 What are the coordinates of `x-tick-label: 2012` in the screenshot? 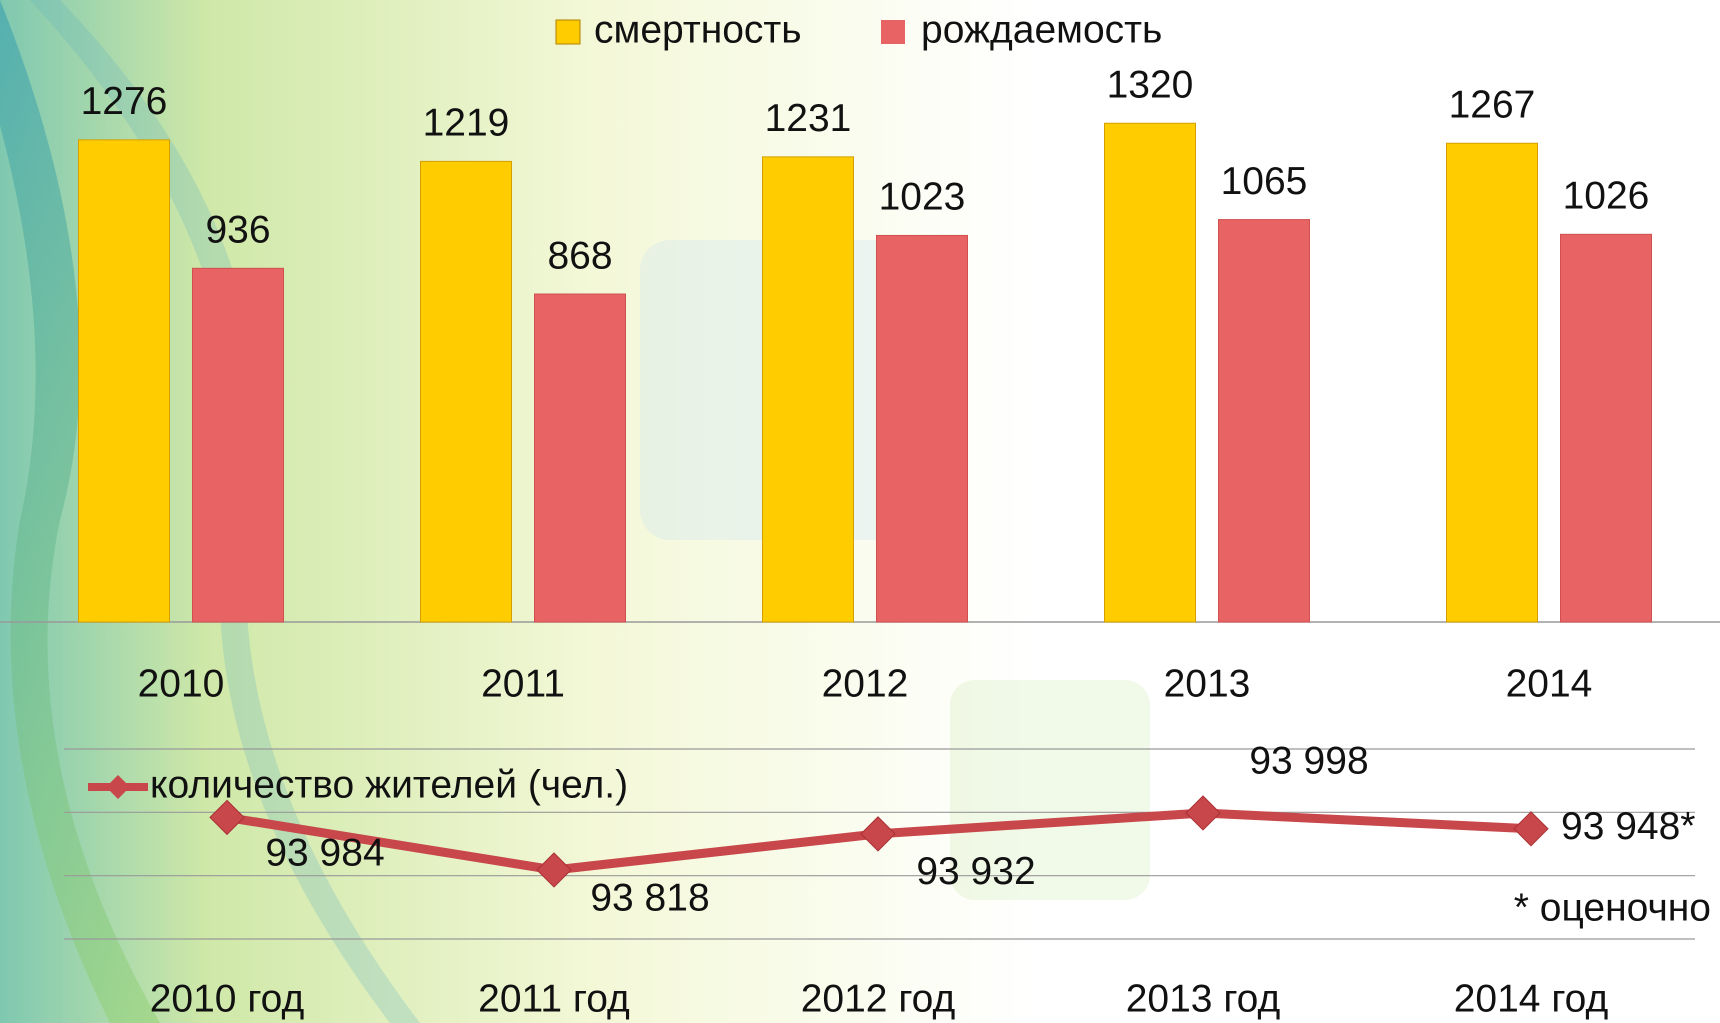 It's located at (865, 683).